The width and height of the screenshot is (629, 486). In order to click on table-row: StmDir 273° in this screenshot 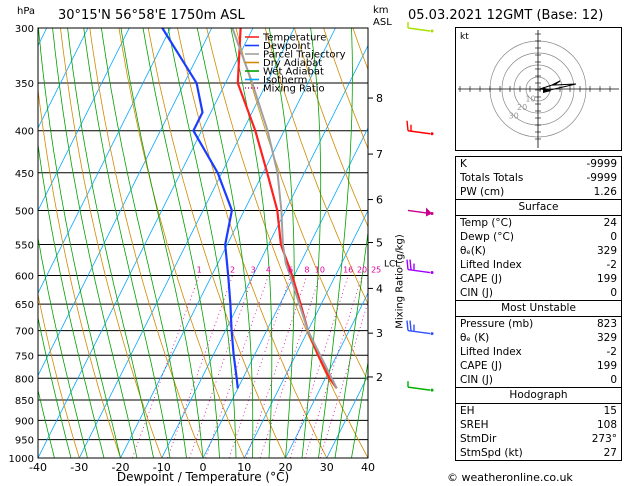, I will do `click(538, 439)`.